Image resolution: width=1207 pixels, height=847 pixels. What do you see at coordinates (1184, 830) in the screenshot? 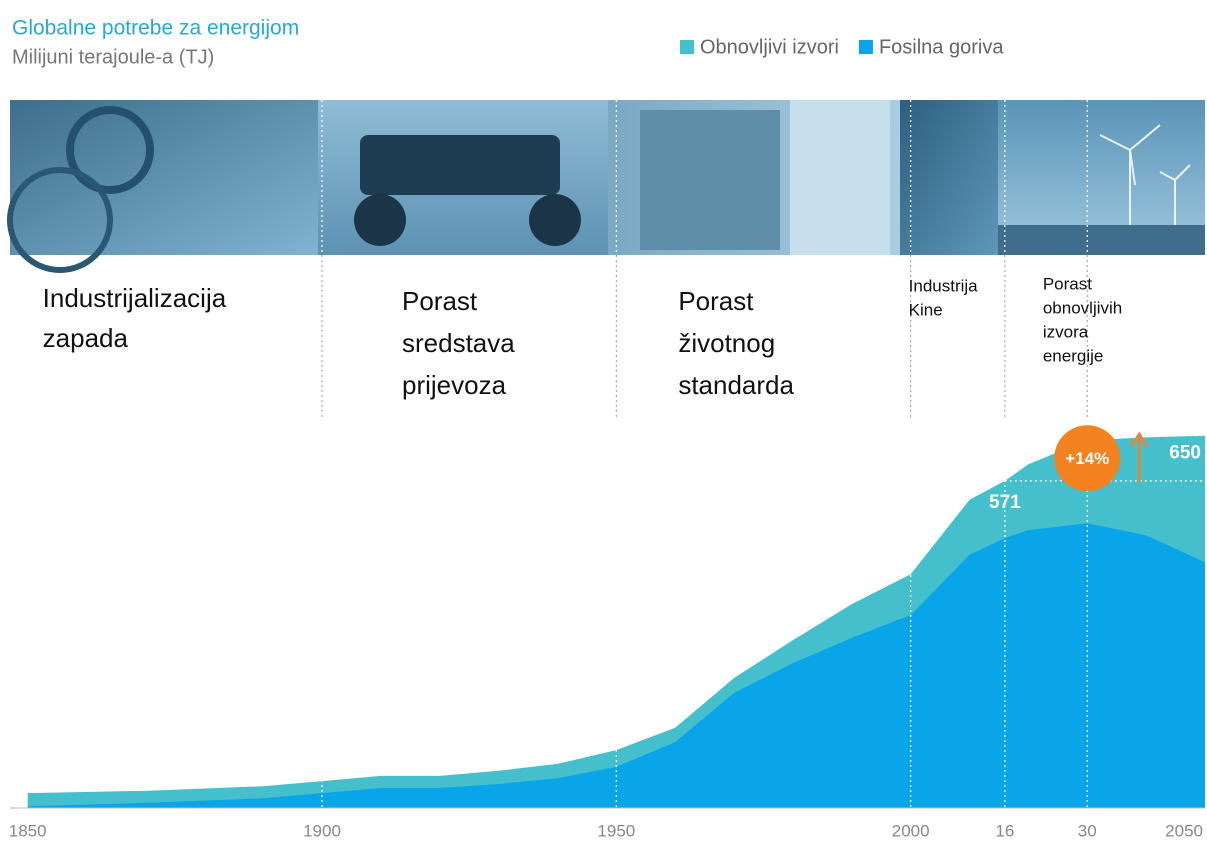
I see `x-tick-label: 2050` at bounding box center [1184, 830].